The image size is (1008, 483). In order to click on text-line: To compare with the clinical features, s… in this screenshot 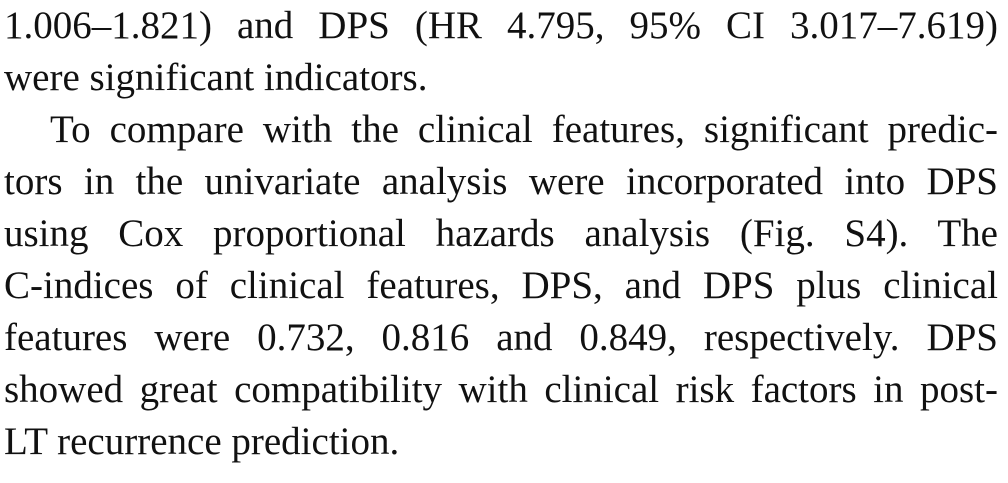, I will do `click(524, 129)`.